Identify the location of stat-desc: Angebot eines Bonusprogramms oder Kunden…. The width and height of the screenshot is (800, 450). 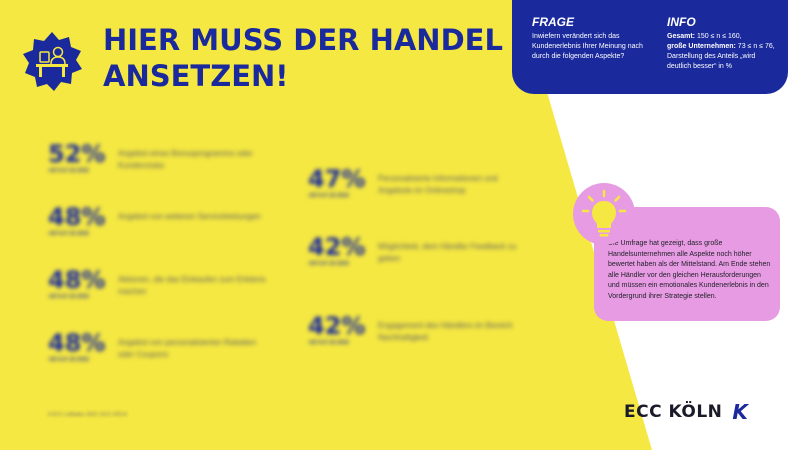
(185, 159).